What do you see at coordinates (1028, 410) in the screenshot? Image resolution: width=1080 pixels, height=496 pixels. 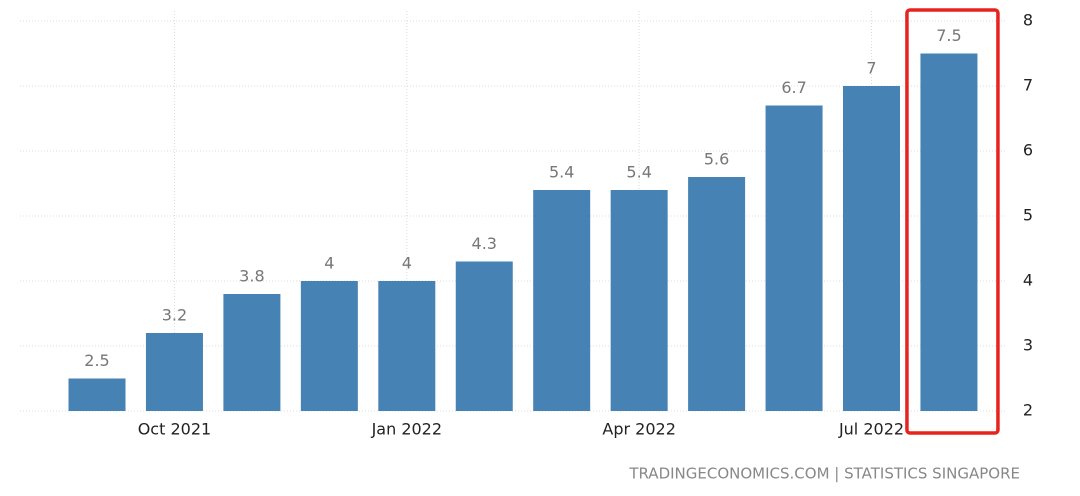 I see `y-tick-label: 2` at bounding box center [1028, 410].